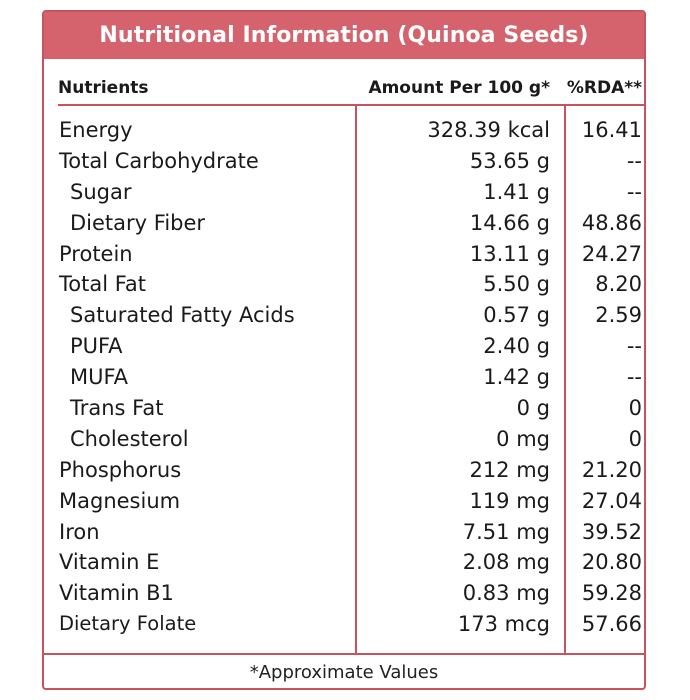 This screenshot has width=690, height=700. Describe the element at coordinates (96, 346) in the screenshot. I see `nutrient-name: PUFA` at that location.